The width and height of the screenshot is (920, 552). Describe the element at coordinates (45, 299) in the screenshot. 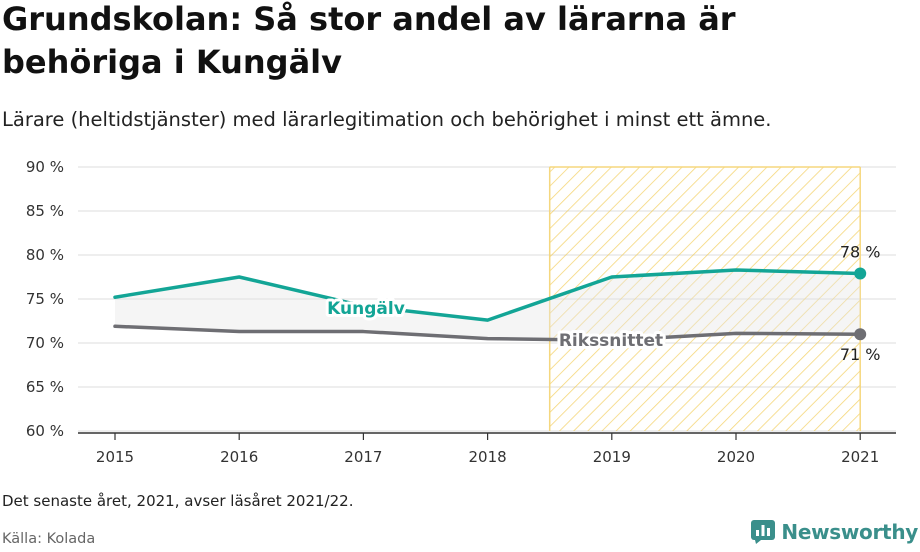

I see `y-tick-label: 75 %` at that location.